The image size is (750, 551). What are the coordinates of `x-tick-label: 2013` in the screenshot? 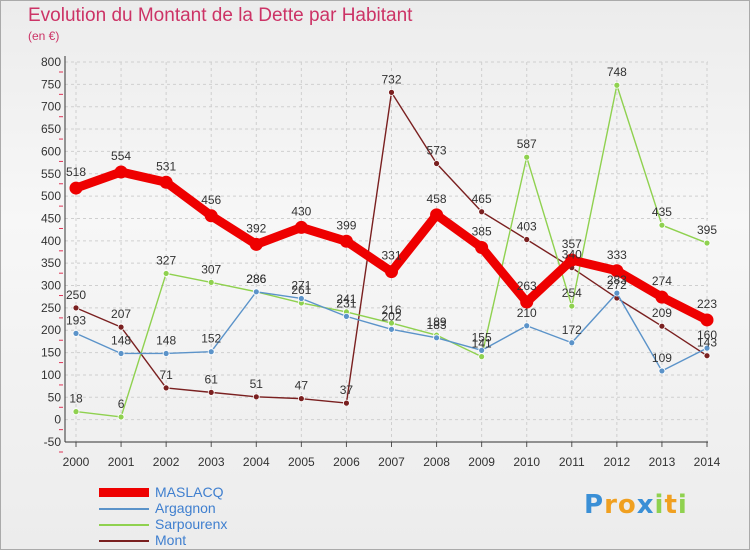 It's located at (662, 462).